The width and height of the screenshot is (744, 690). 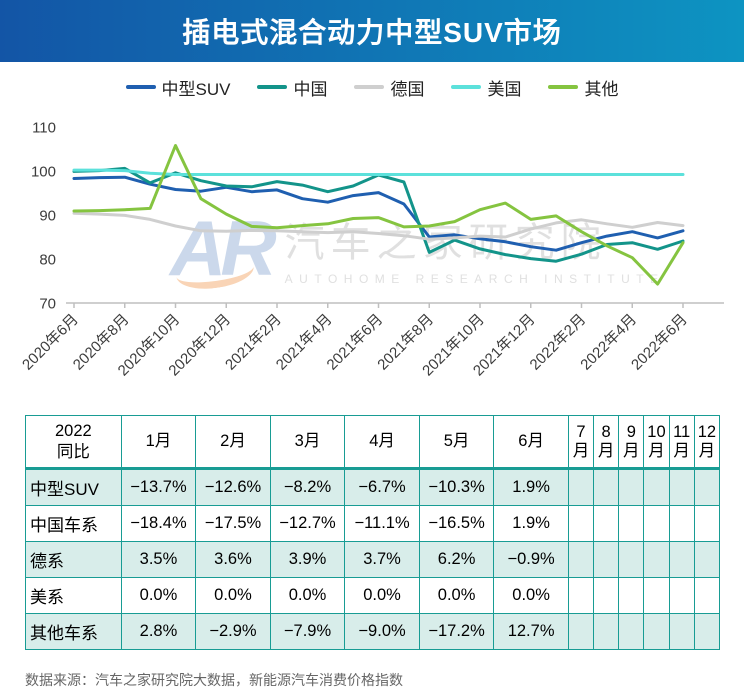 What do you see at coordinates (456, 560) in the screenshot?
I see `yoy-cell: 6.2%` at bounding box center [456, 560].